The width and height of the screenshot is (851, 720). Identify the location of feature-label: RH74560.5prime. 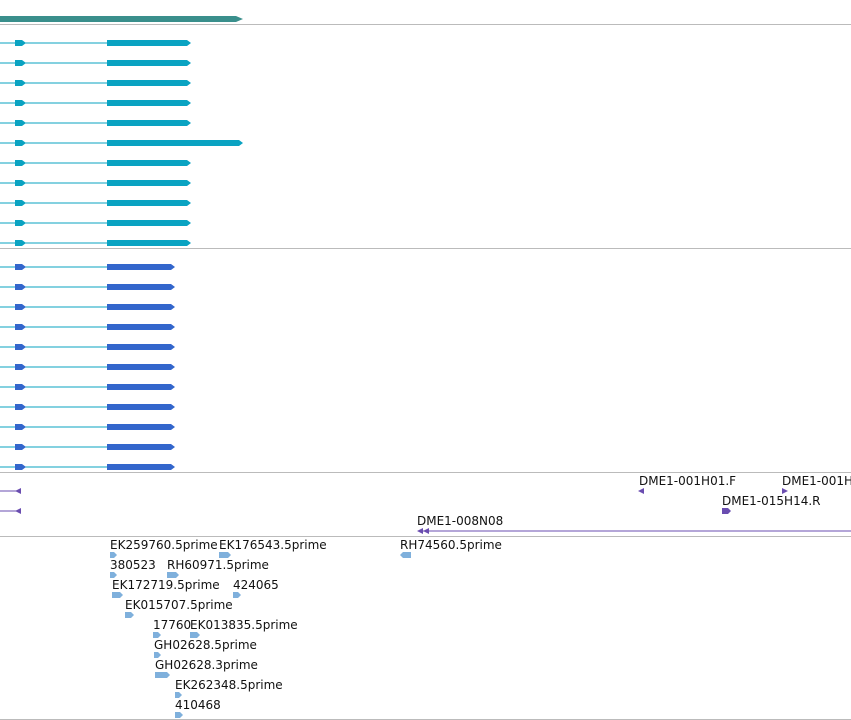
(451, 545).